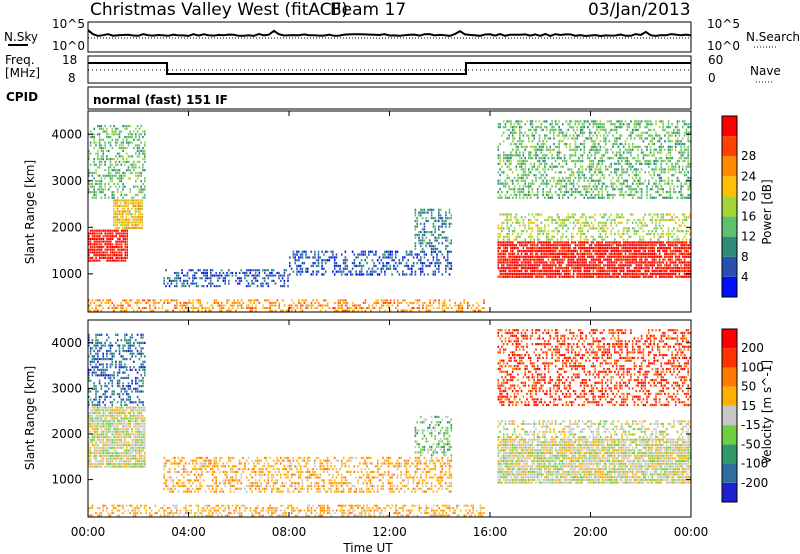 The height and width of the screenshot is (554, 800). I want to click on beam-label: Beam 17, so click(368, 10).